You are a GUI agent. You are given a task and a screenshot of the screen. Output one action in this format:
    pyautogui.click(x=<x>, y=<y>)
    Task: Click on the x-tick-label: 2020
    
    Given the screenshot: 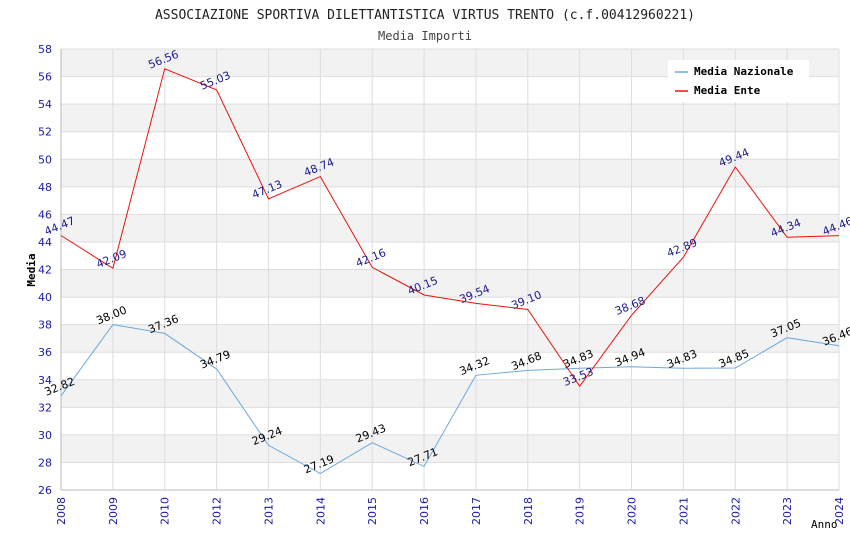 What is the action you would take?
    pyautogui.click(x=632, y=511)
    